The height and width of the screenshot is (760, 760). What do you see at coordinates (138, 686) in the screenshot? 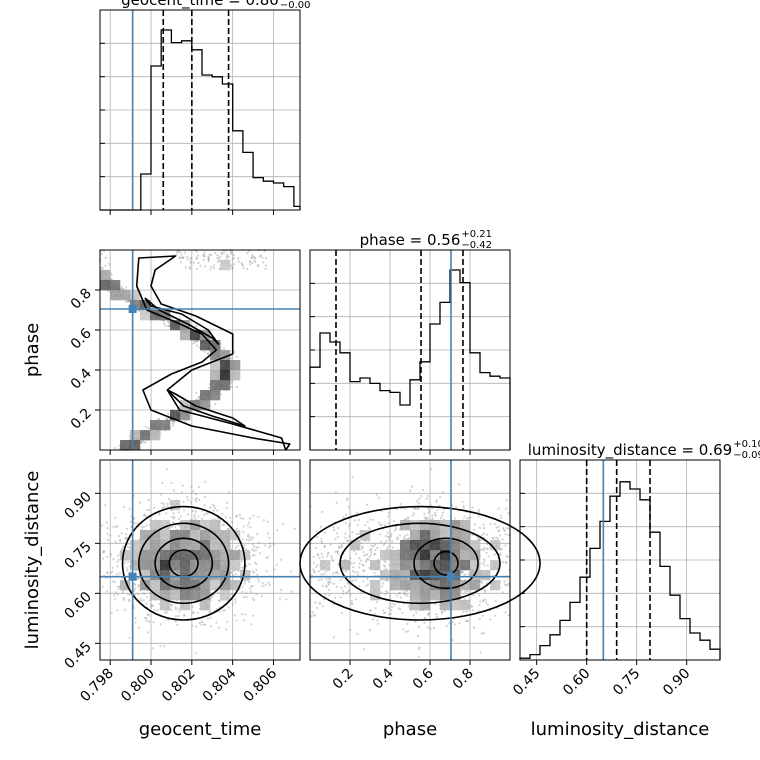
I see `x-tick-label-geocent_time: 0.800` at bounding box center [138, 686].